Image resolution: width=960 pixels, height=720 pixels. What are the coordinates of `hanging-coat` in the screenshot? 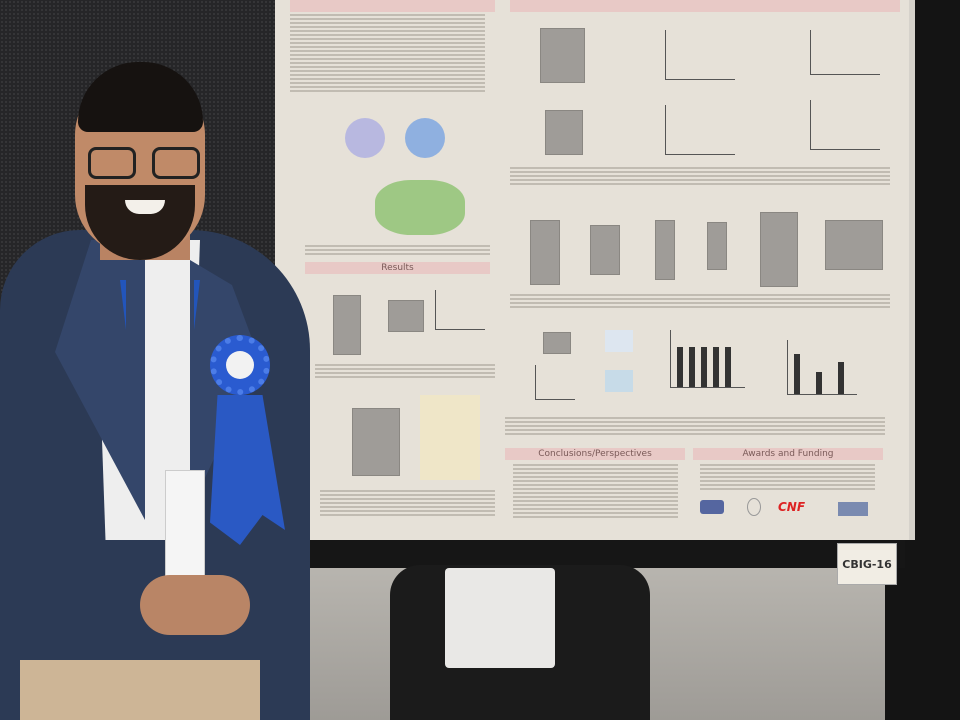 It's located at (500, 618).